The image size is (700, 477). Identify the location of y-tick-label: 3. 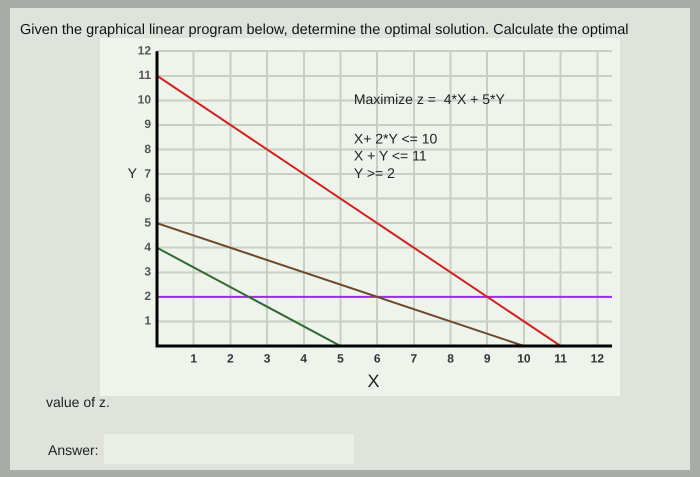
(148, 271).